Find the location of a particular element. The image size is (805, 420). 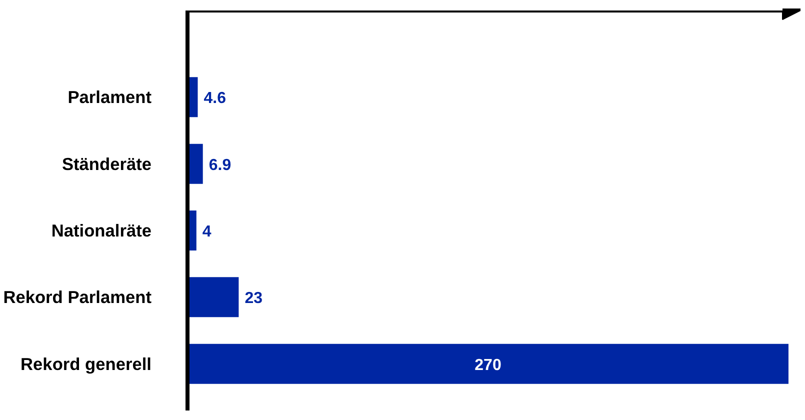

y-tick-label: Rekord generell is located at coordinates (86, 364).